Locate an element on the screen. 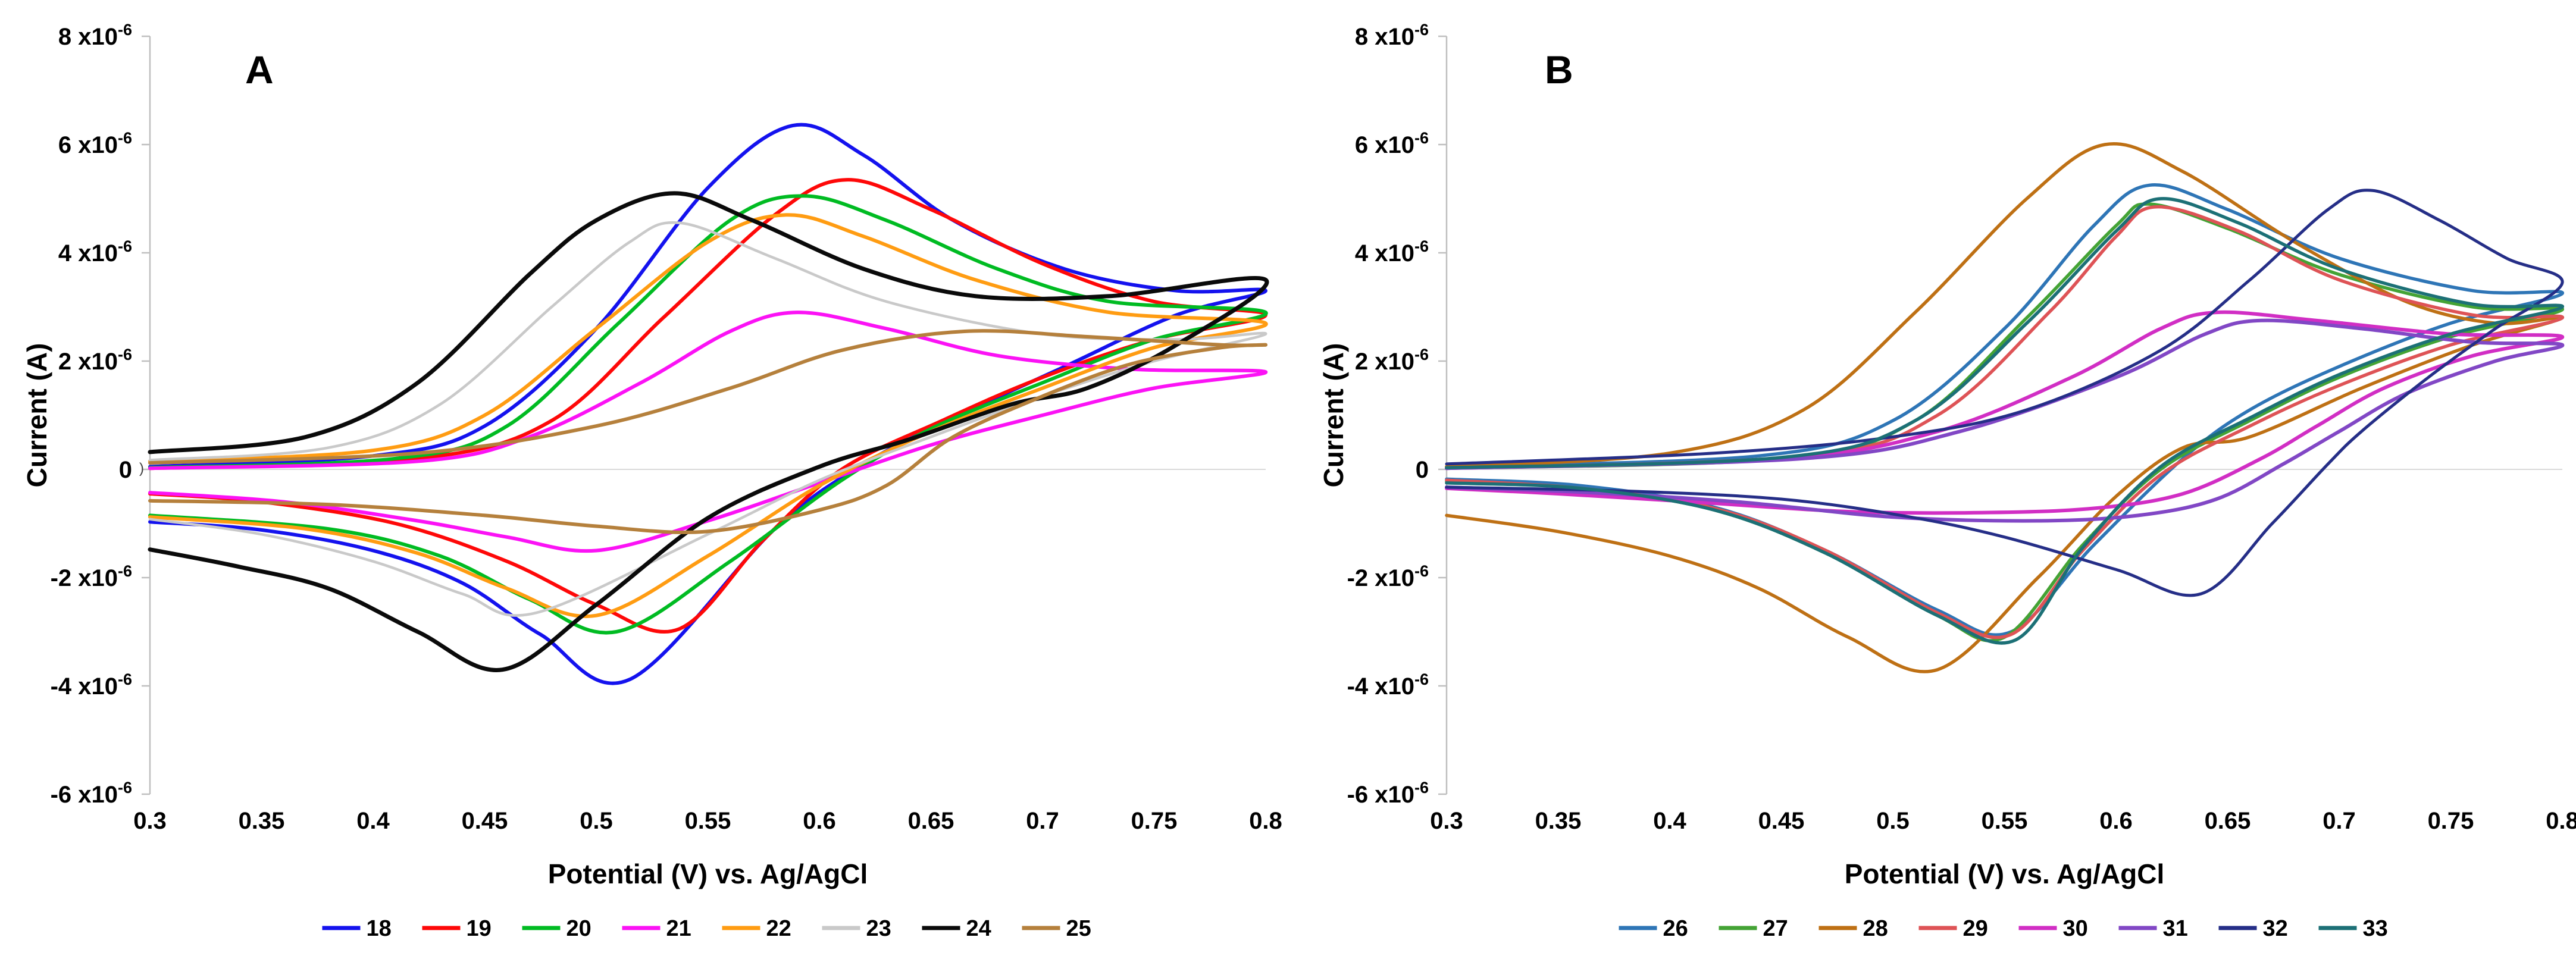  panel-label-a: A is located at coordinates (259, 70).